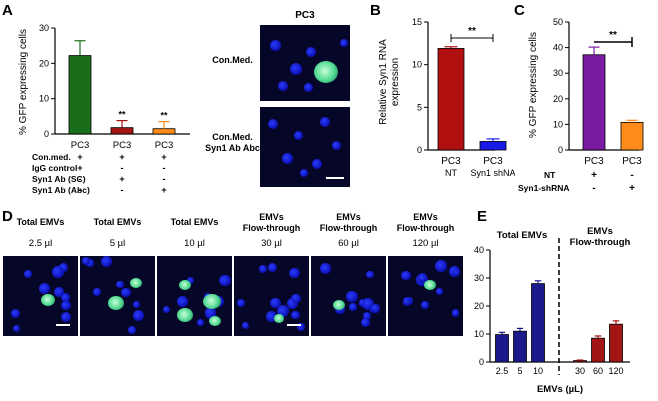  Describe the element at coordinates (492, 173) in the screenshot. I see `x-sublabel: Syn1 shNA` at that location.